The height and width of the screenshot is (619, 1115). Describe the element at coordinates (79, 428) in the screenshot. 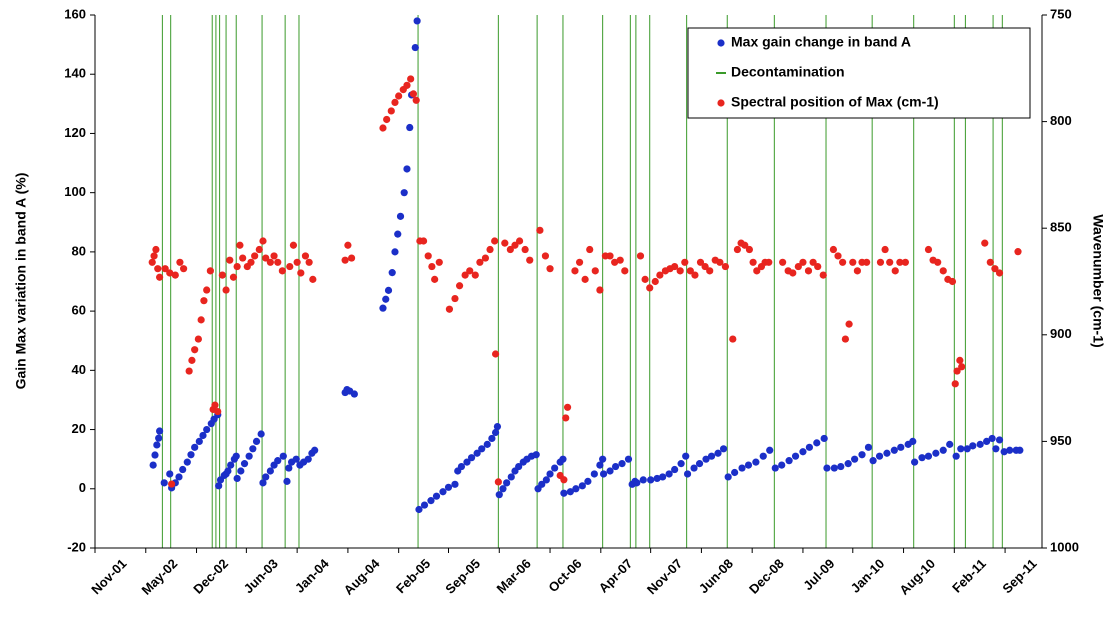

I see `y-tick-label: 20` at that location.